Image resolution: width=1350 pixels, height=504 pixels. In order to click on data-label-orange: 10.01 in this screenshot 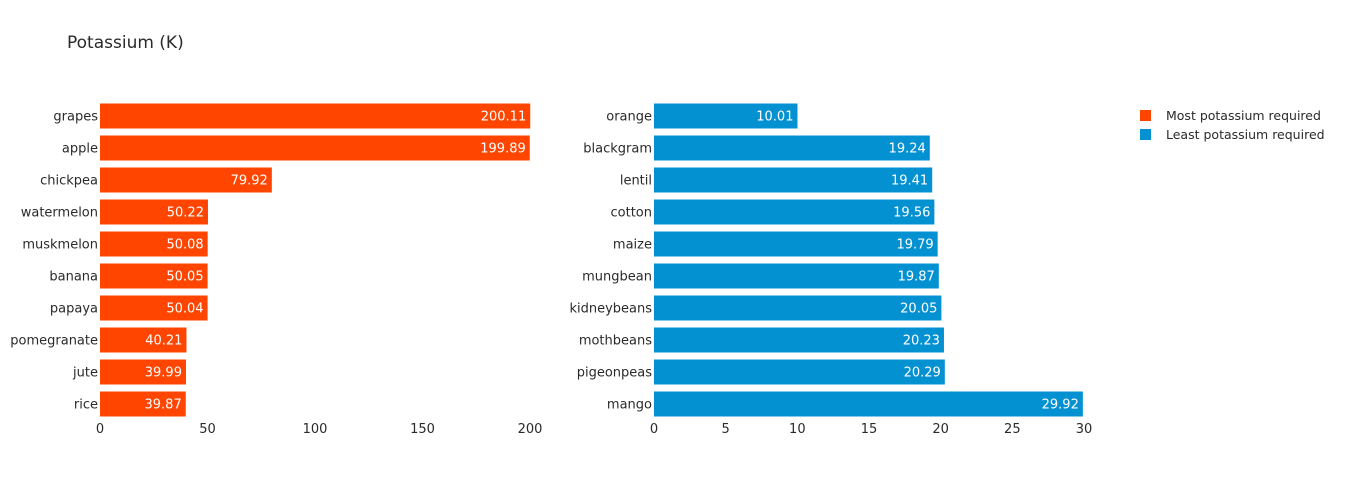, I will do `click(774, 117)`.